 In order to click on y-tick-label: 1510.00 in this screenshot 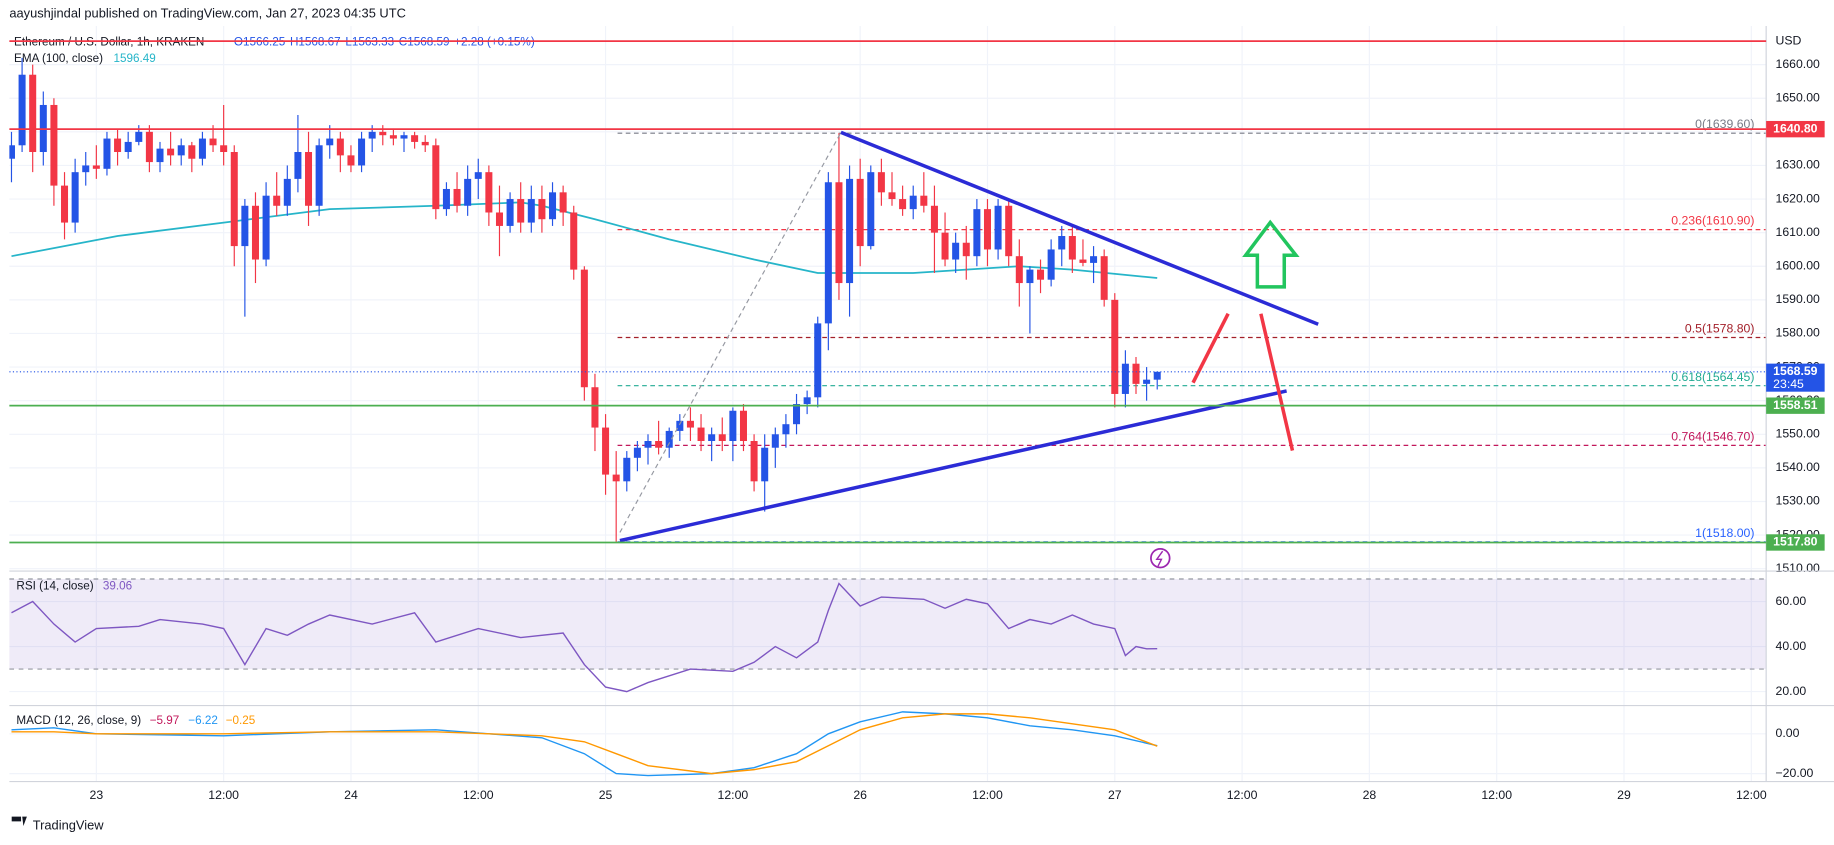, I will do `click(1798, 568)`.